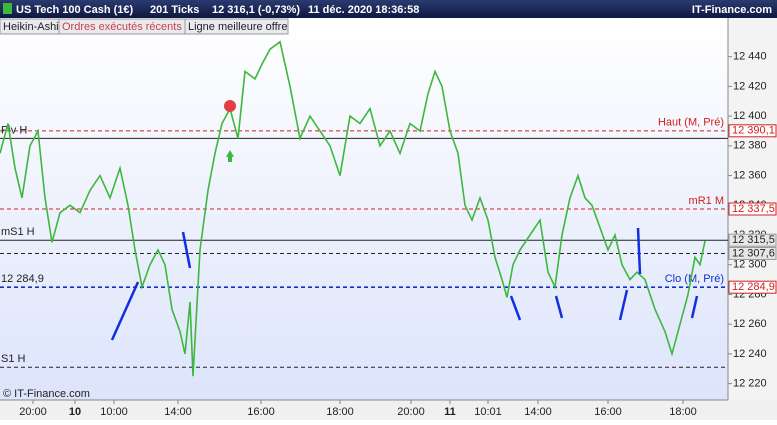 Image resolution: width=777 pixels, height=425 pixels. Describe the element at coordinates (750, 116) in the screenshot. I see `y-tick-label: 12 400` at that location.